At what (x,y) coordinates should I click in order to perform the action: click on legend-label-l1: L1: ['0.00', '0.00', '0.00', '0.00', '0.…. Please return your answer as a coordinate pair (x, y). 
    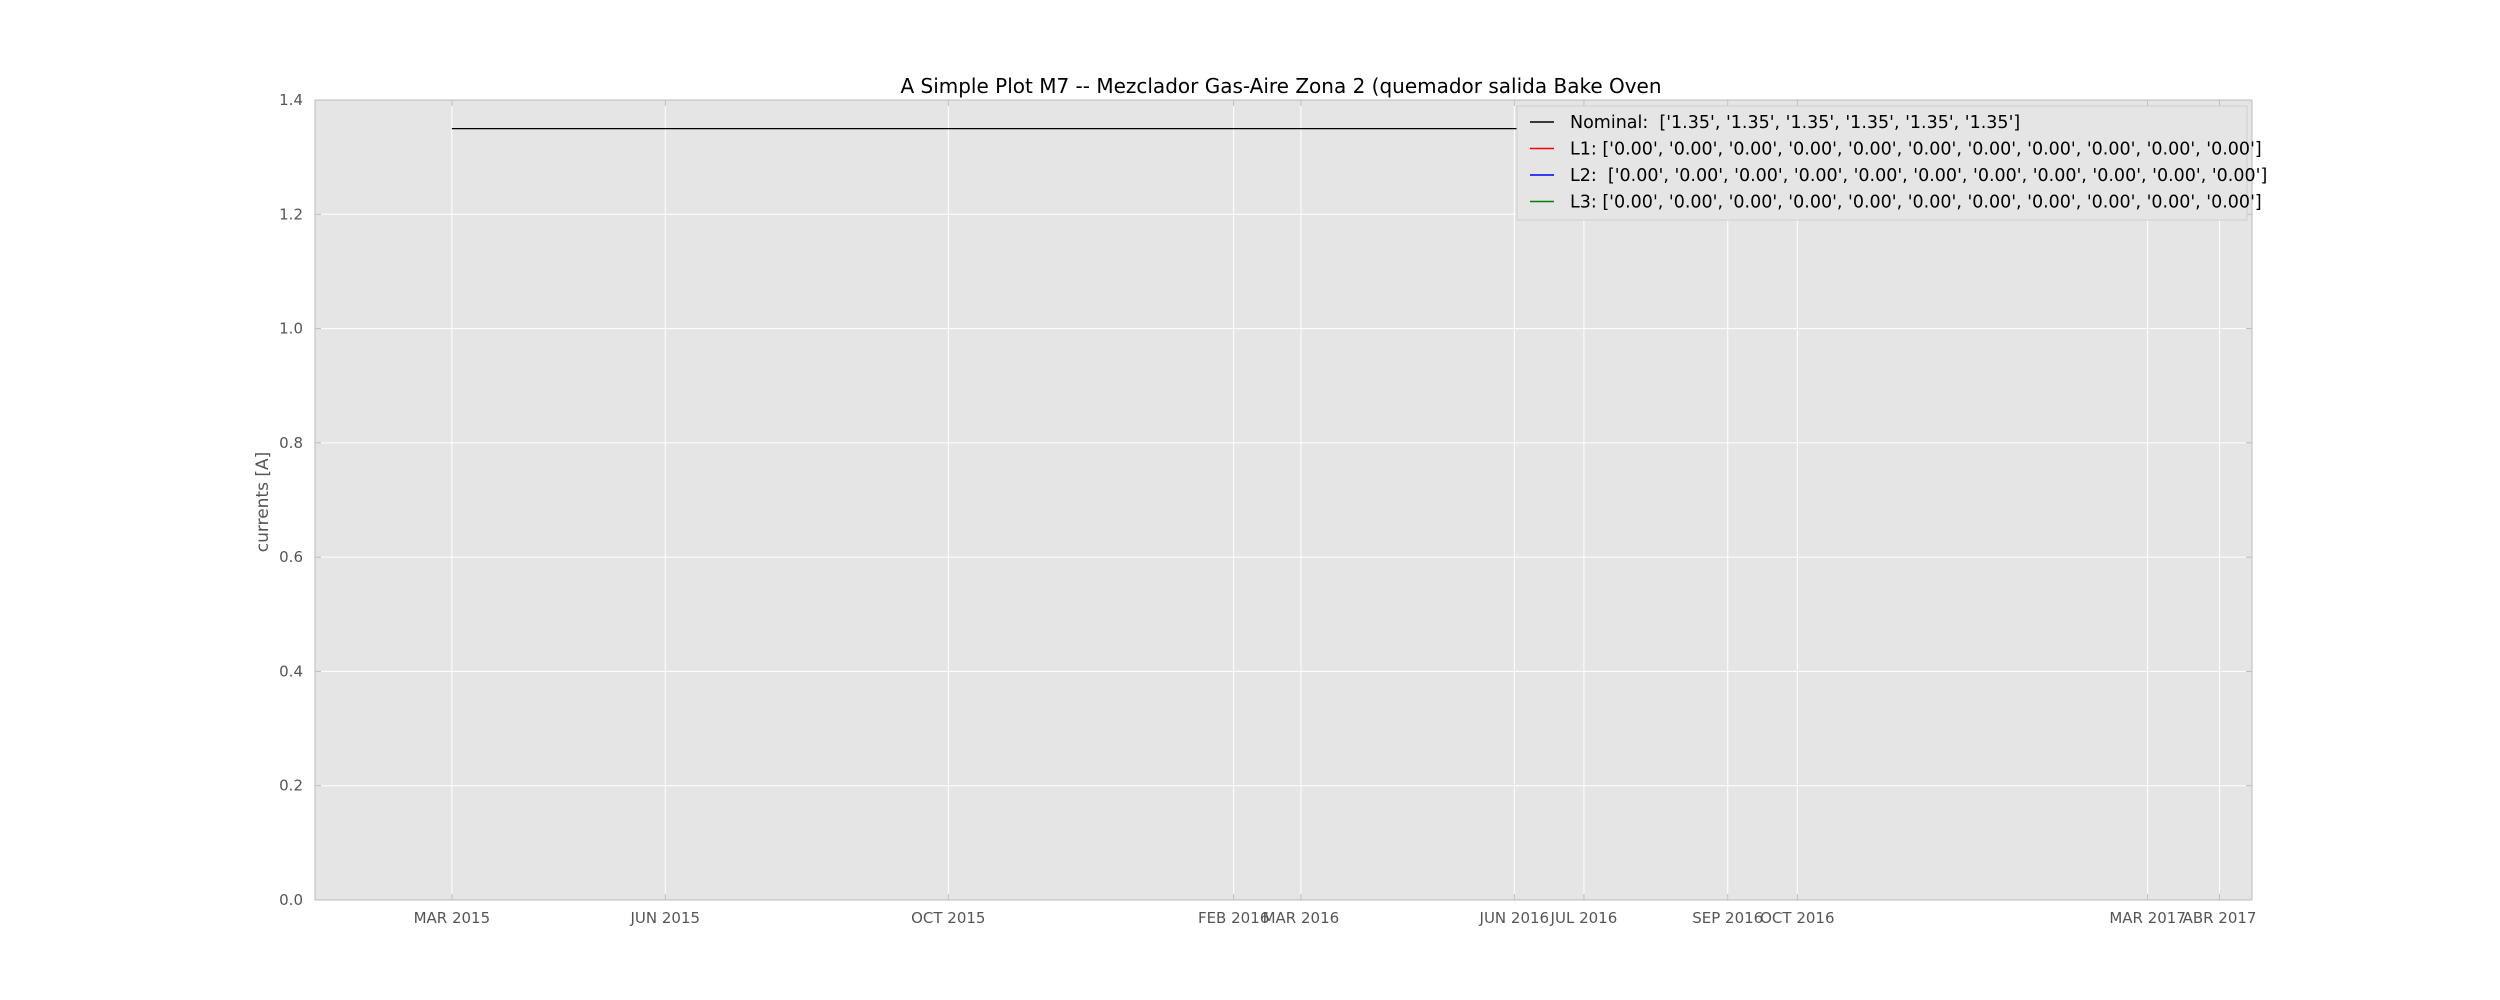
    Looking at the image, I should click on (1916, 150).